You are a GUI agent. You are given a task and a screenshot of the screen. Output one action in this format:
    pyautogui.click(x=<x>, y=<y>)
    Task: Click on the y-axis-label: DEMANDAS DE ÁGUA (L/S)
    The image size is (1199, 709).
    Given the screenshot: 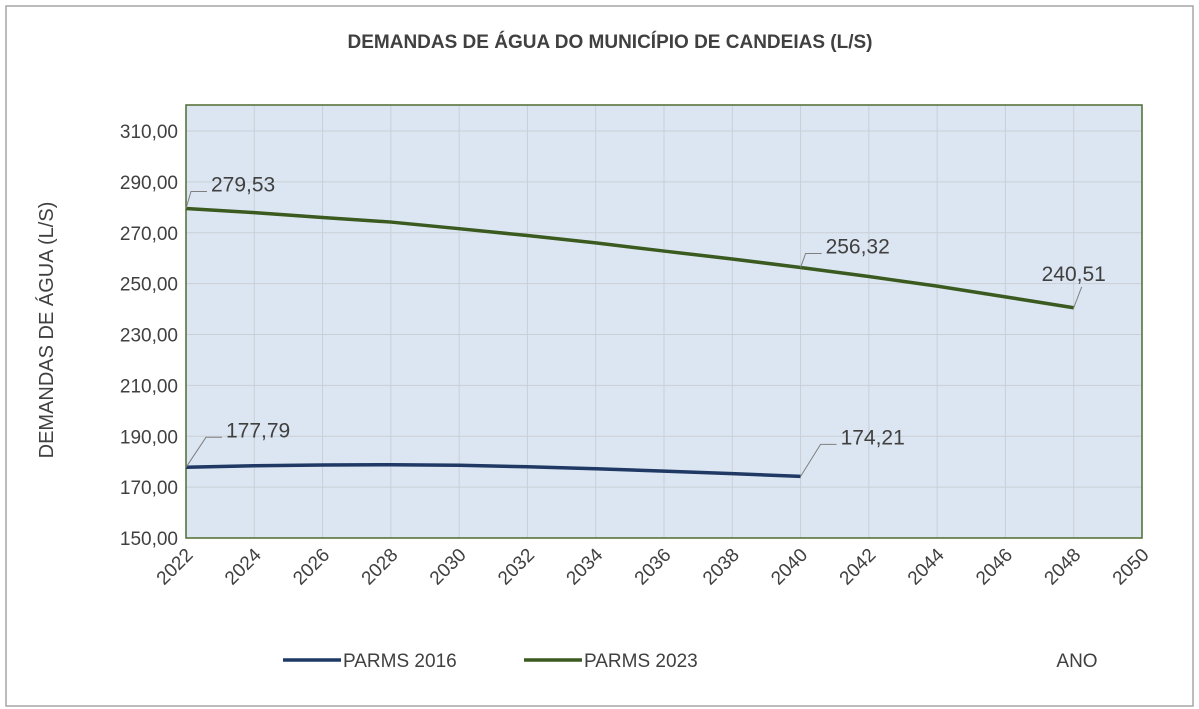 What is the action you would take?
    pyautogui.click(x=46, y=330)
    